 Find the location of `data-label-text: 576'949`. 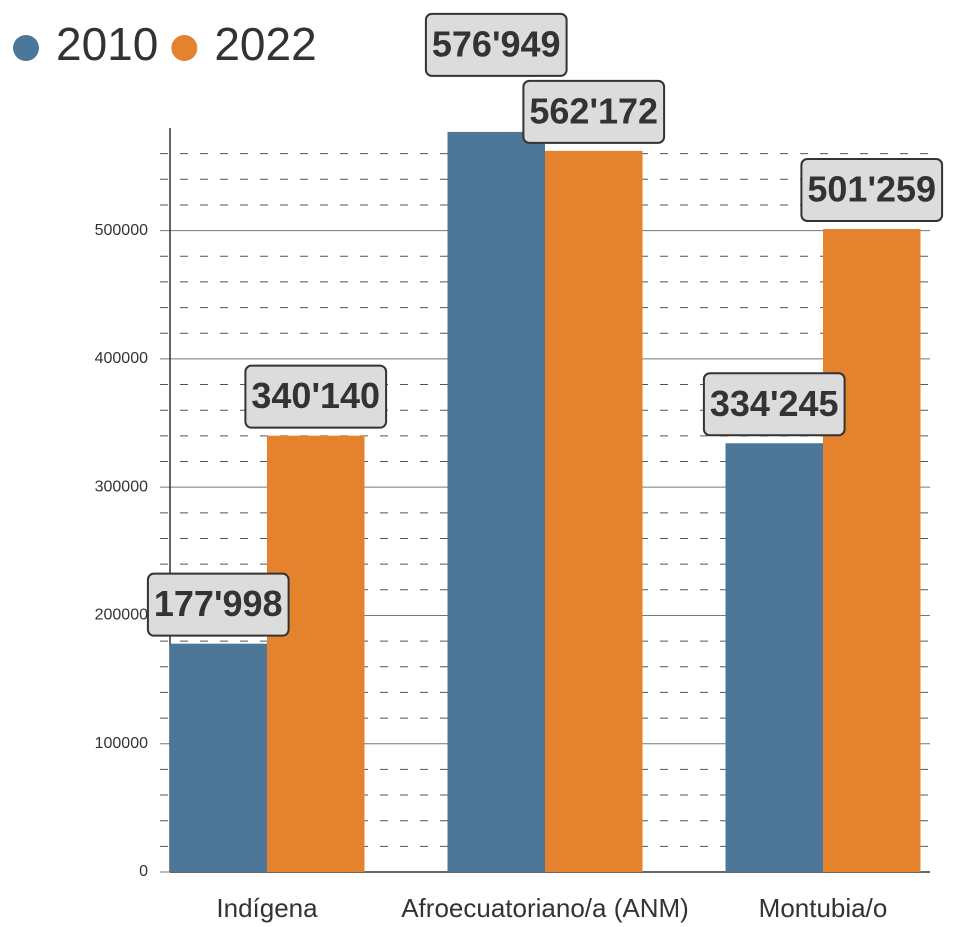

data-label-text: 576'949 is located at coordinates (496, 43).